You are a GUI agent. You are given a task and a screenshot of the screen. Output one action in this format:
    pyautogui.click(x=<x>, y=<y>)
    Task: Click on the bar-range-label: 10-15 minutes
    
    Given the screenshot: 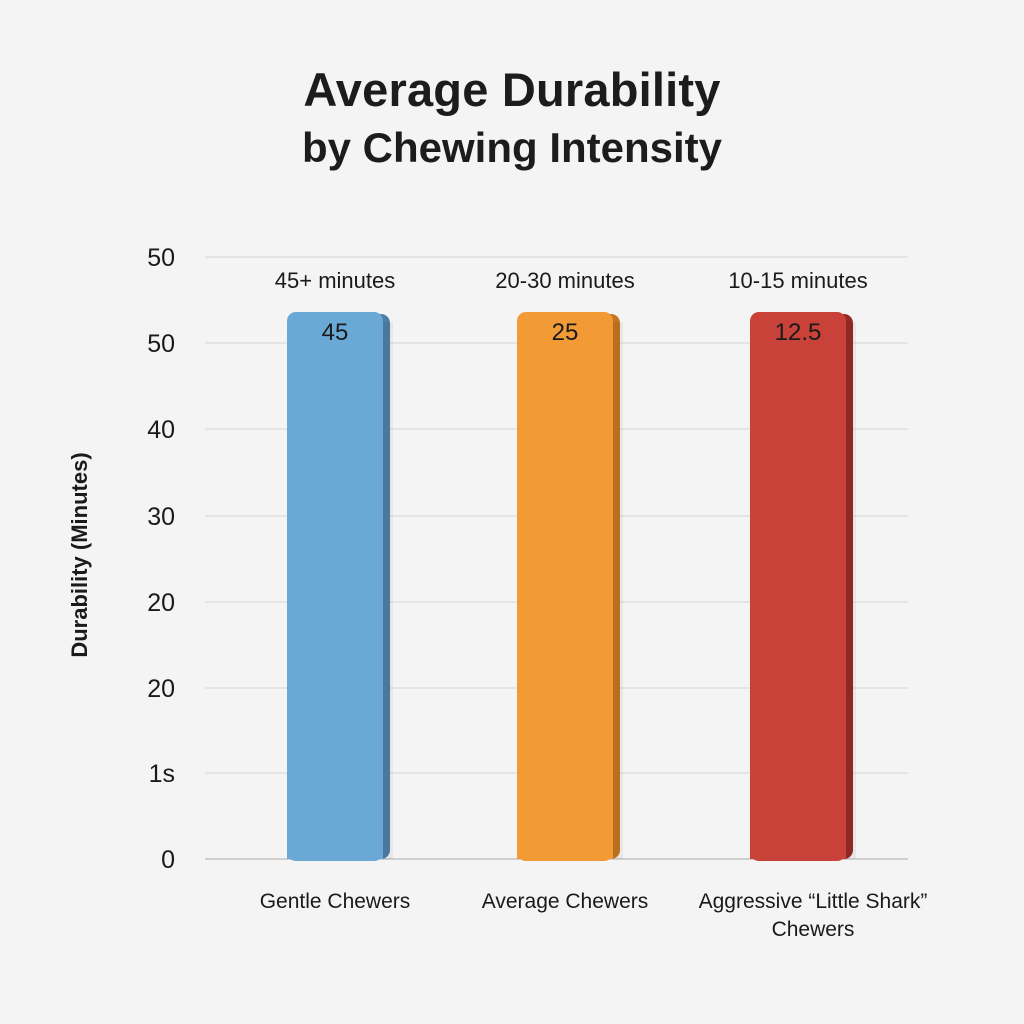 What is the action you would take?
    pyautogui.click(x=797, y=280)
    